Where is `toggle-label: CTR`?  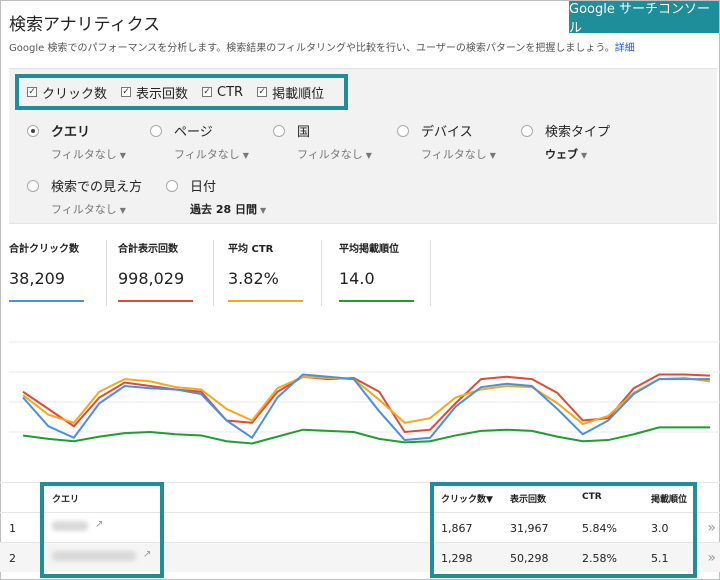
toggle-label: CTR is located at coordinates (230, 92).